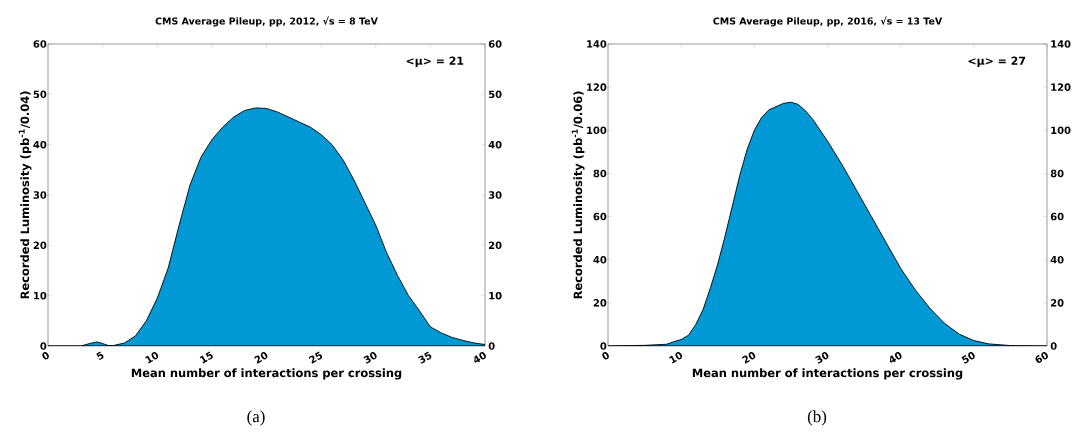 This screenshot has width=1076, height=436. What do you see at coordinates (25, 195) in the screenshot?
I see `y-axis-title: Recorded Luminosity (pb$^{-1}$/0.04)` at bounding box center [25, 195].